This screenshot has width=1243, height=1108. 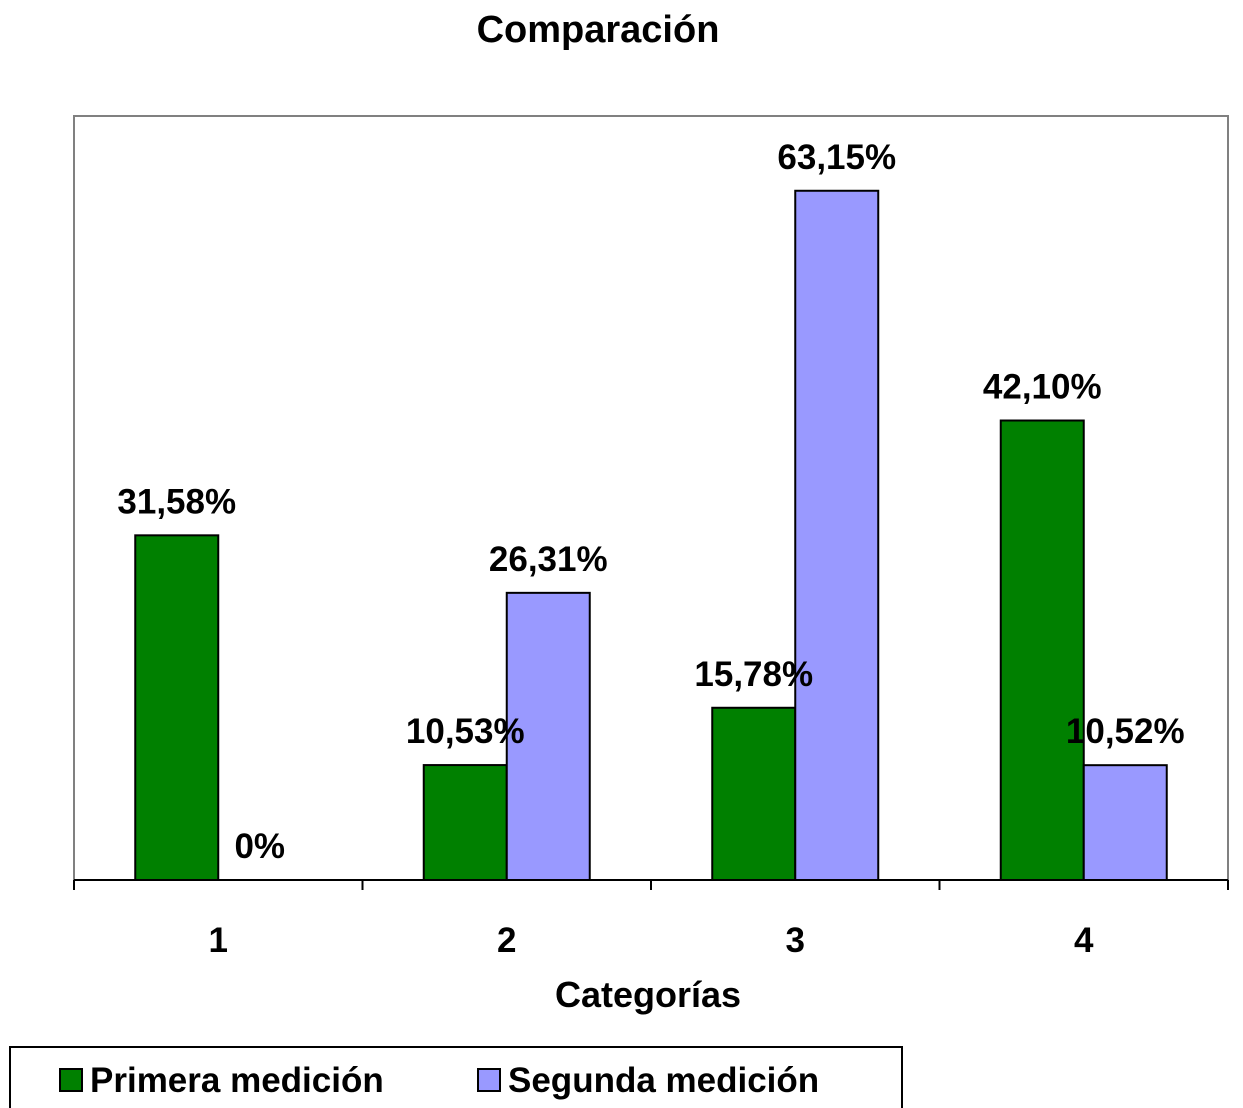 What do you see at coordinates (1042, 387) in the screenshot?
I see `data-label: 42,10%` at bounding box center [1042, 387].